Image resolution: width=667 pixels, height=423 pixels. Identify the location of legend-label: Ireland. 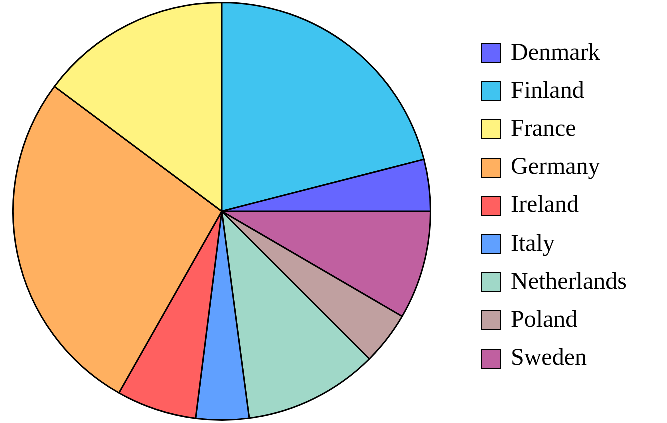
(545, 206).